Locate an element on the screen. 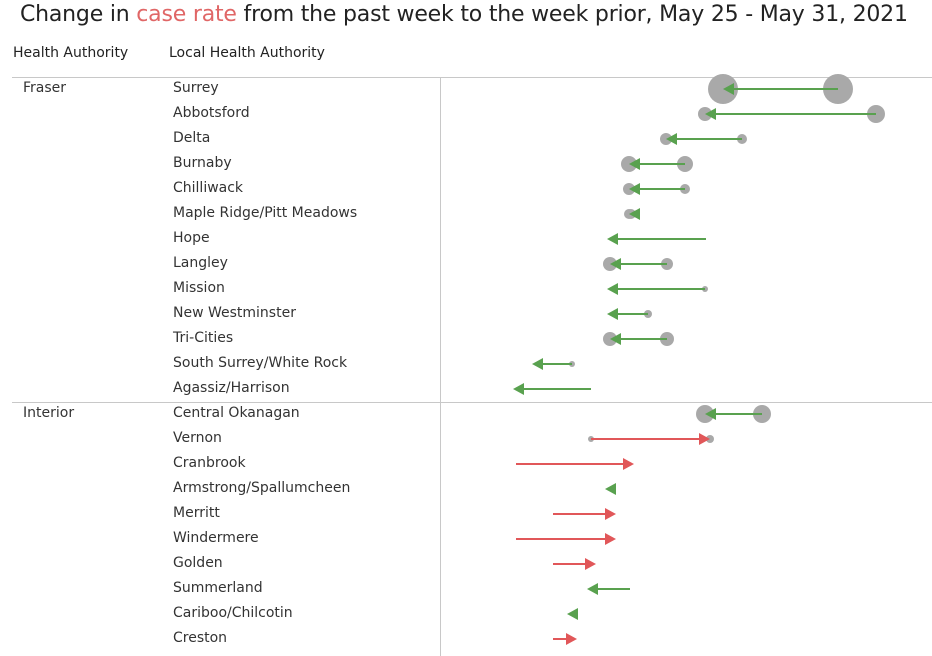 This screenshot has width=932, height=656. lha-label: Hope is located at coordinates (191, 238).